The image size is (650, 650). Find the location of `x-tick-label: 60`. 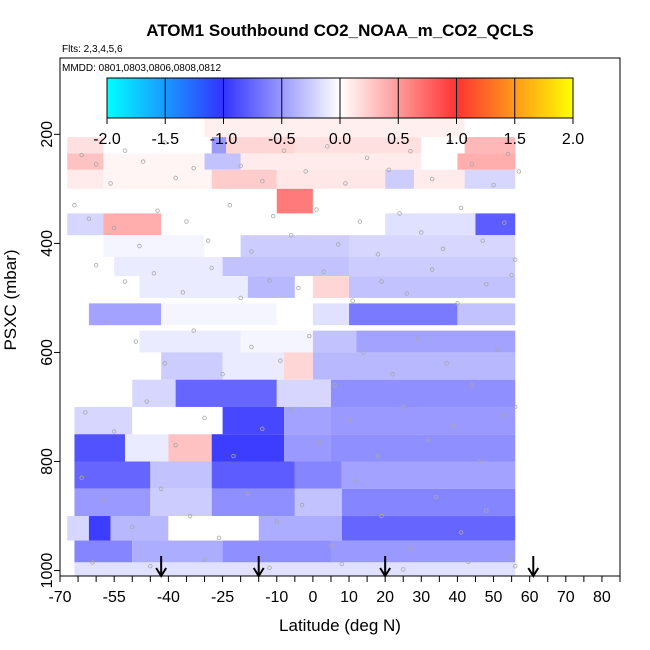

x-tick-label: 60 is located at coordinates (530, 597).